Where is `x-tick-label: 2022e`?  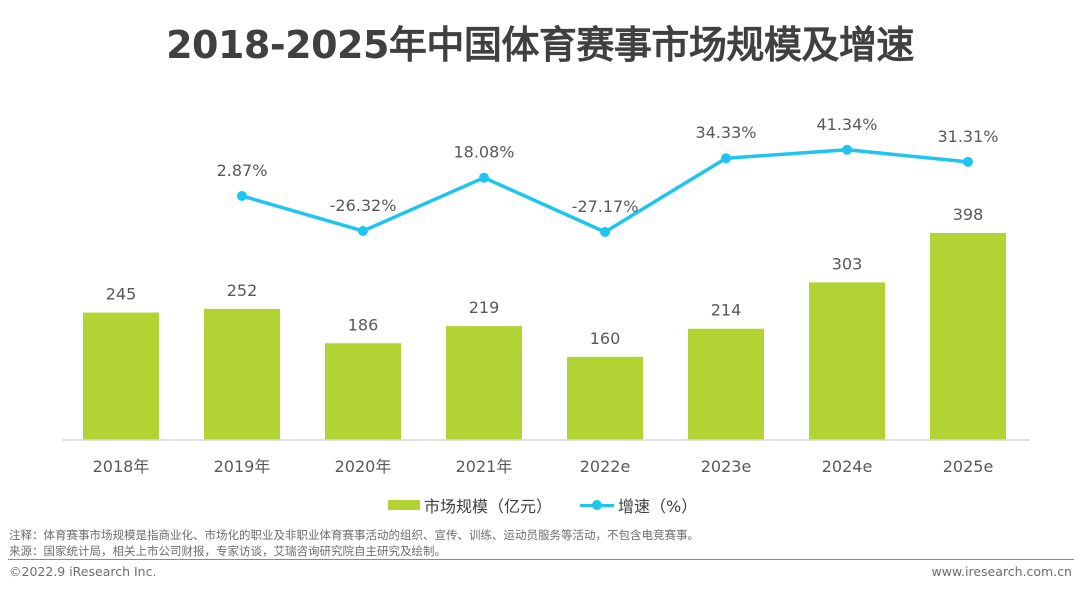 x-tick-label: 2022e is located at coordinates (605, 466).